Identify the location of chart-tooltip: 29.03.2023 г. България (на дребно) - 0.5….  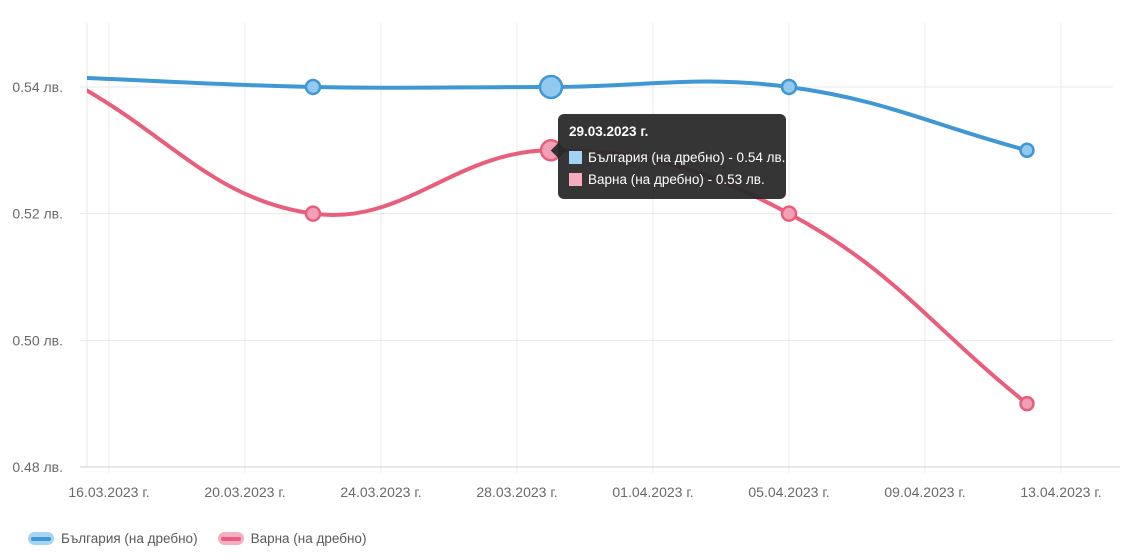
(668, 156).